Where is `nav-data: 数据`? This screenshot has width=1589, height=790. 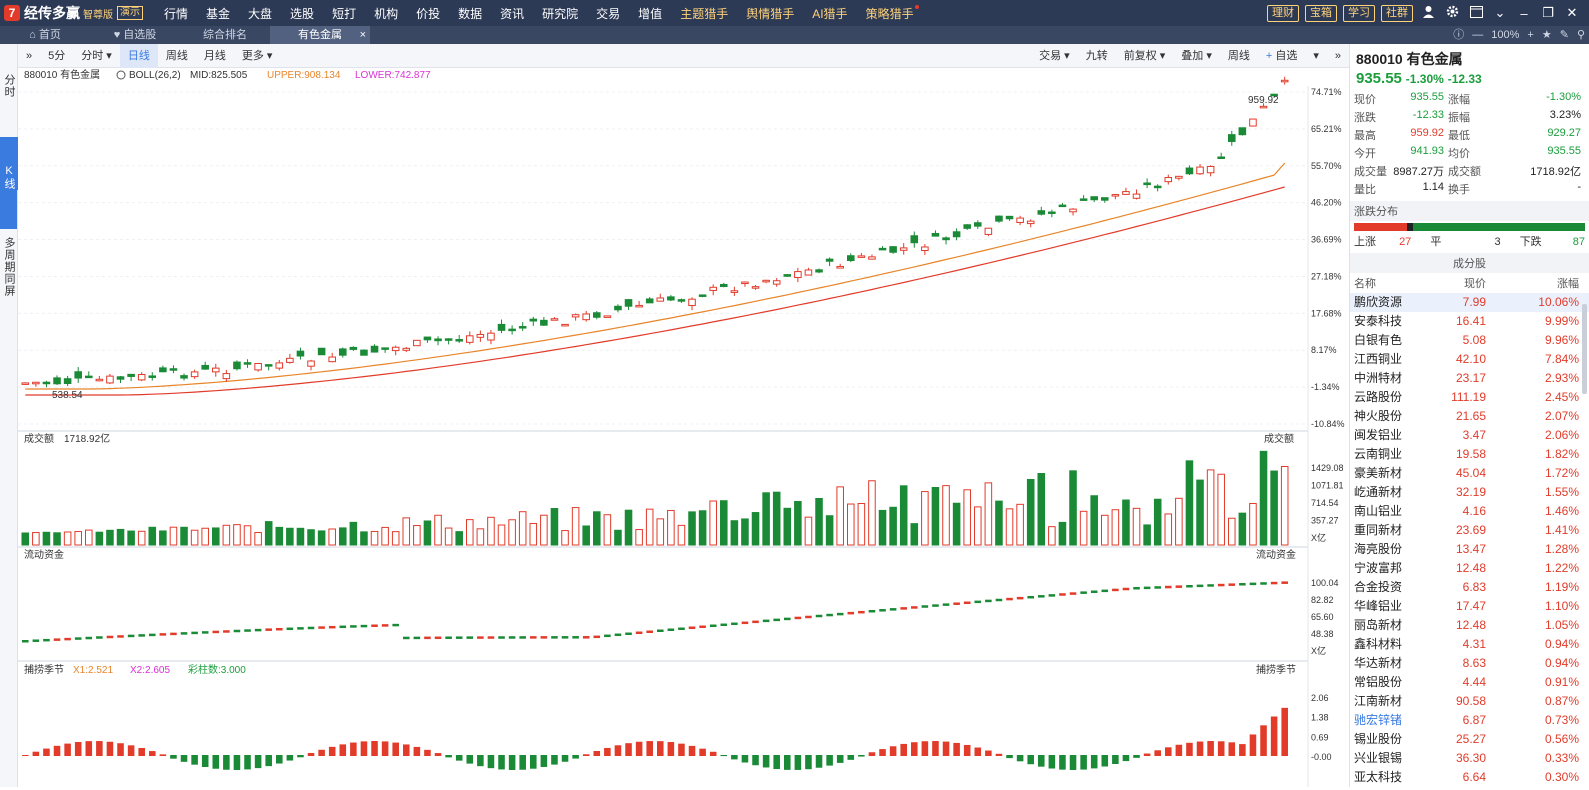 nav-data: 数据 is located at coordinates (470, 13).